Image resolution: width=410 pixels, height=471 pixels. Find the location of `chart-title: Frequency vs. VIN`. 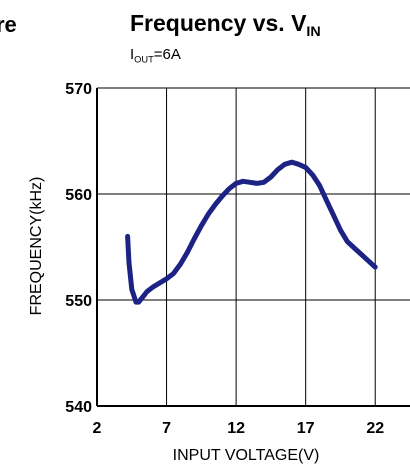

chart-title: Frequency vs. VIN is located at coordinates (225, 25).